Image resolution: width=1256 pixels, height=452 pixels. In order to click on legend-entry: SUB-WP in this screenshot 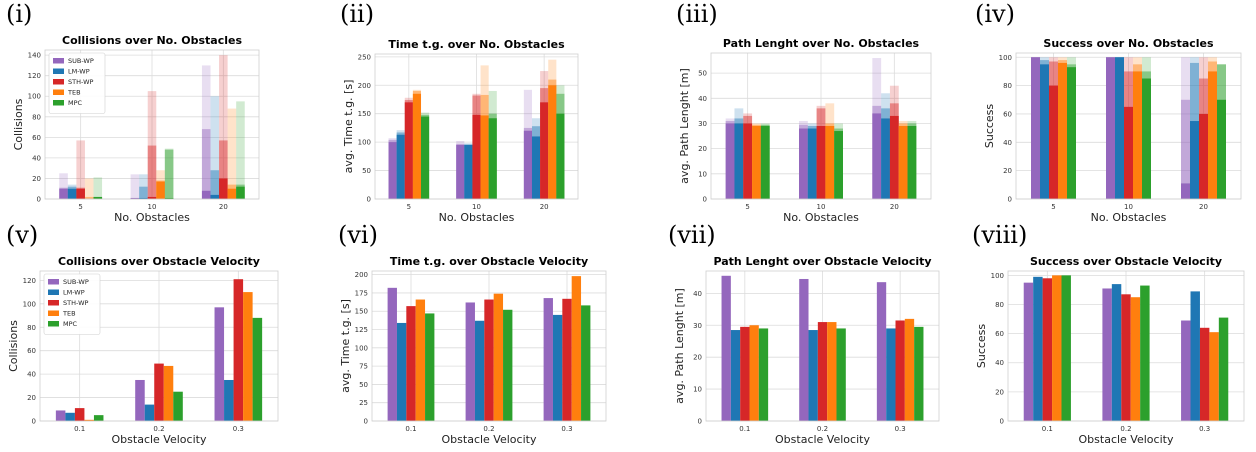, I will do `click(76, 282)`.